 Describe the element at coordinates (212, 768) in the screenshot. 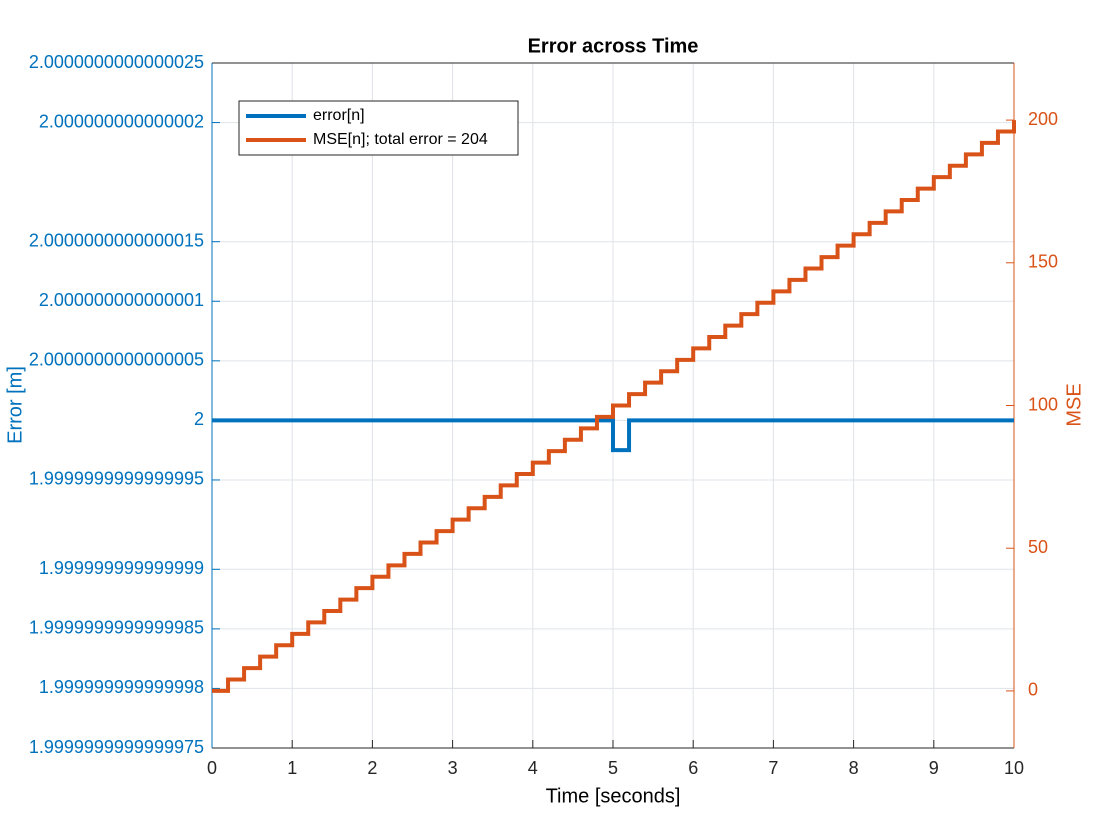

I see `x-tick-label: 0` at that location.